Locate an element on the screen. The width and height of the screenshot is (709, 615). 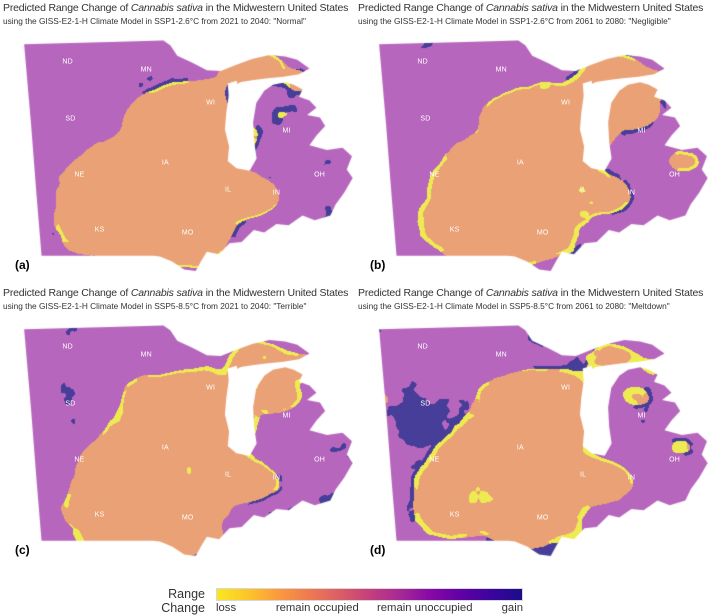
legend-label-remain-occupied: remain occupied is located at coordinates (317, 608).